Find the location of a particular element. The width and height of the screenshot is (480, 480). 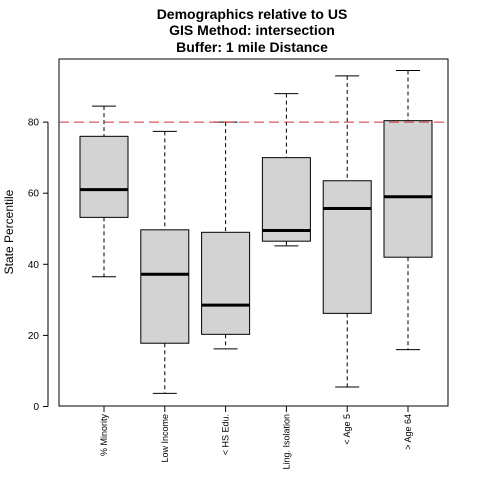

y-axis-label: State Percentile is located at coordinates (9, 231).